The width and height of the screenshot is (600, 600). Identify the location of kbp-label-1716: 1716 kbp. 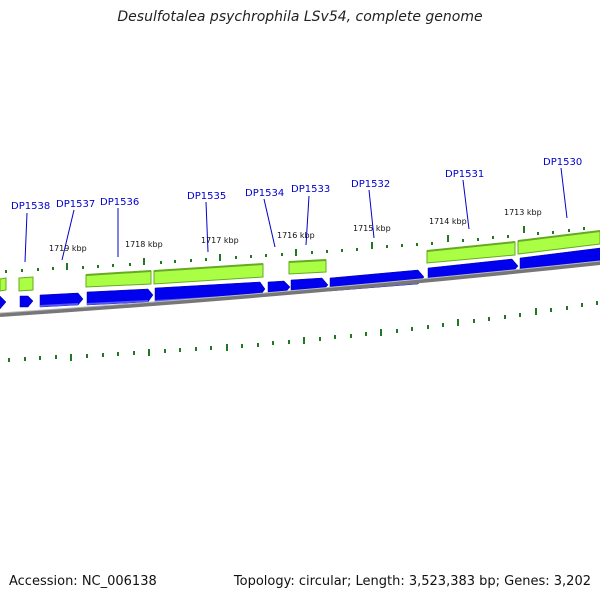
(296, 235).